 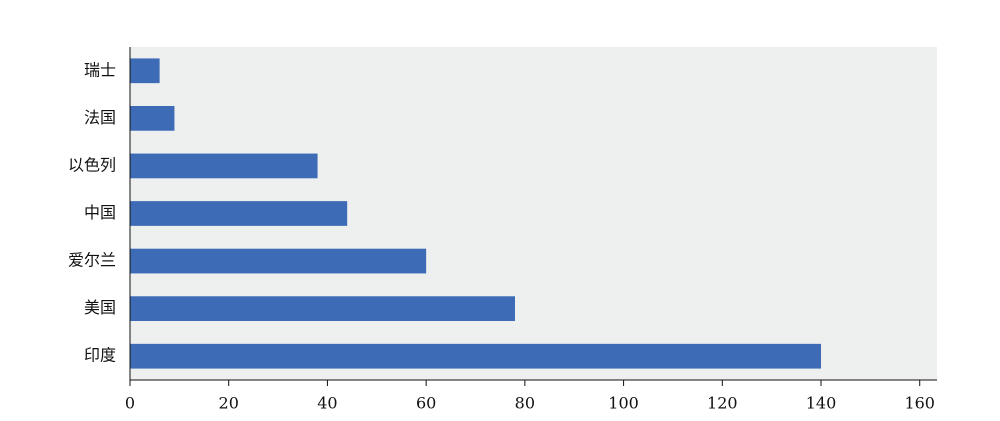 What do you see at coordinates (100, 117) in the screenshot?
I see `y-tick-label: 法国` at bounding box center [100, 117].